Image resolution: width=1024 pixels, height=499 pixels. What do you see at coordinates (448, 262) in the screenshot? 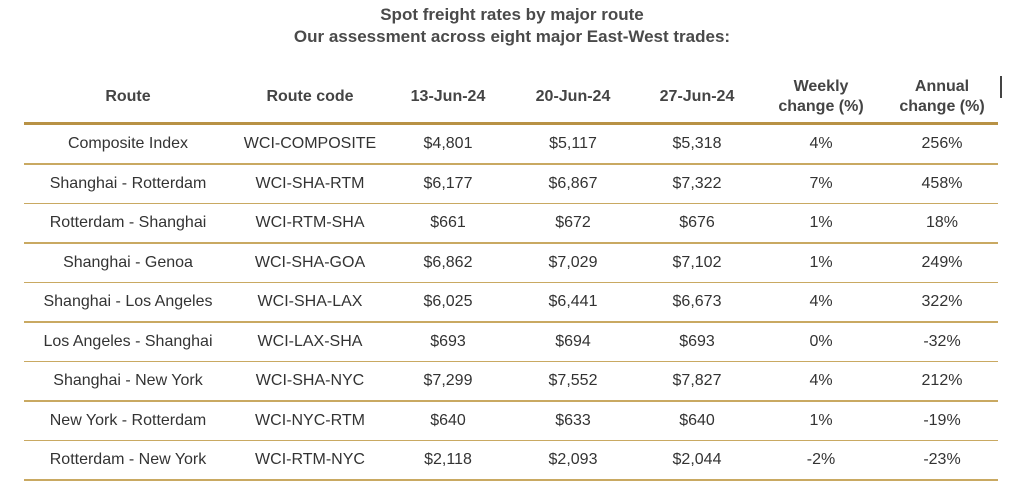
I see `cell-rate-13-jun: $6,862` at bounding box center [448, 262].